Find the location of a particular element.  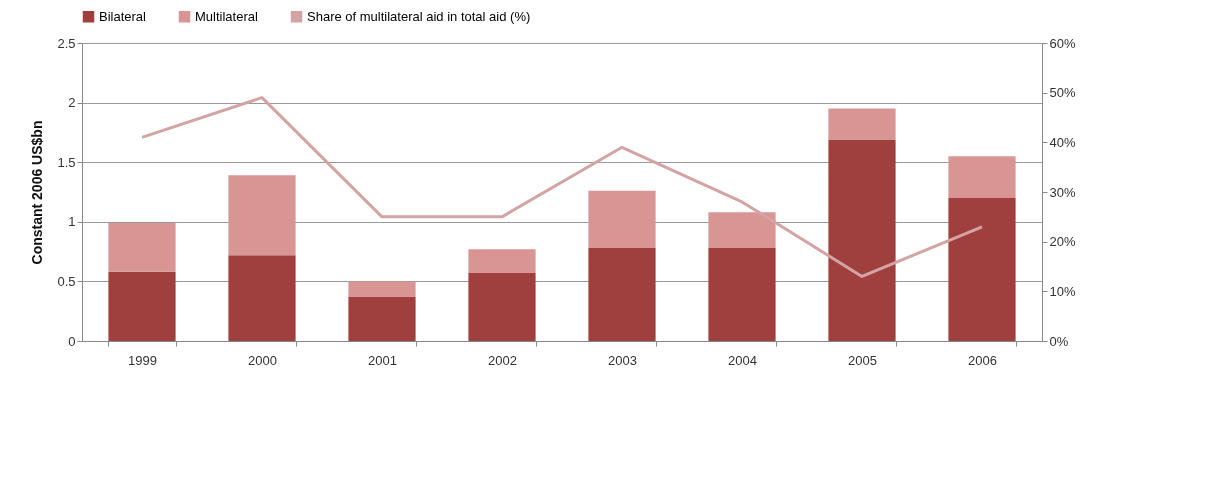

y-tick-label: 2 is located at coordinates (72, 103).